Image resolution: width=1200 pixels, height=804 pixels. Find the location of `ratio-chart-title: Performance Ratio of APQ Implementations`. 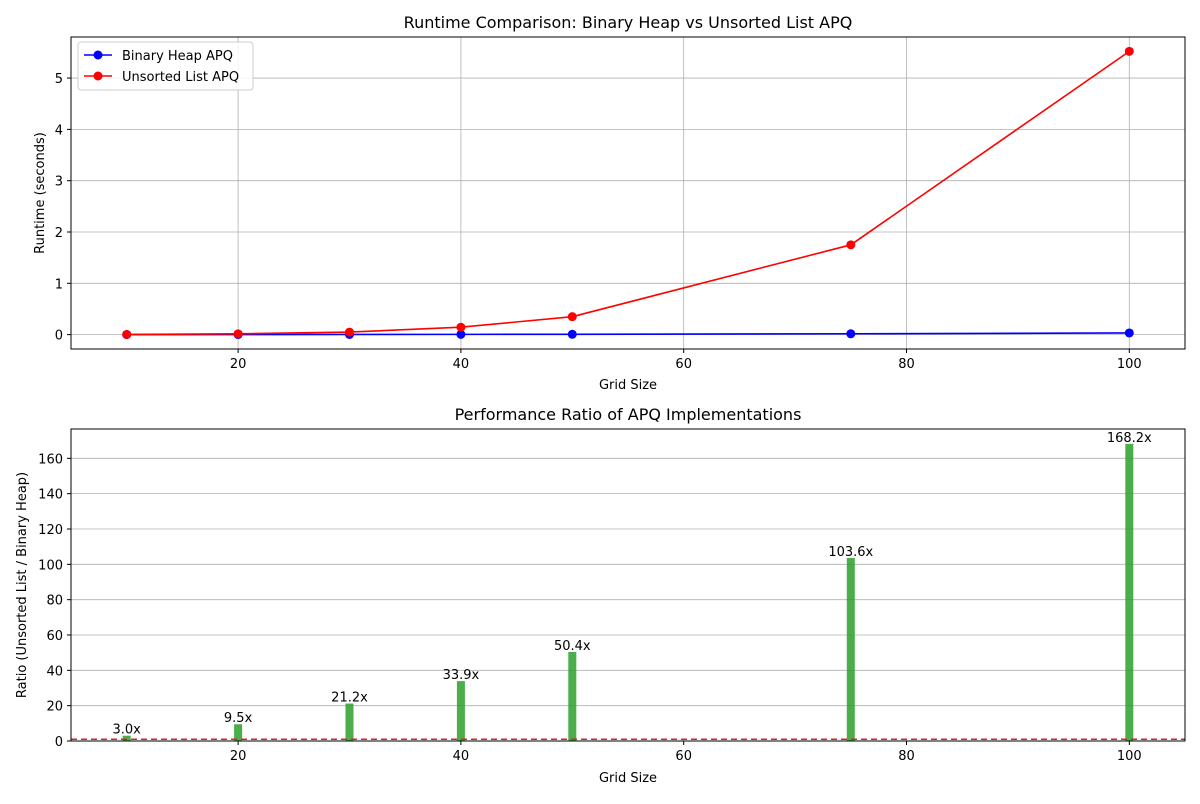

ratio-chart-title: Performance Ratio of APQ Implementations is located at coordinates (628, 414).